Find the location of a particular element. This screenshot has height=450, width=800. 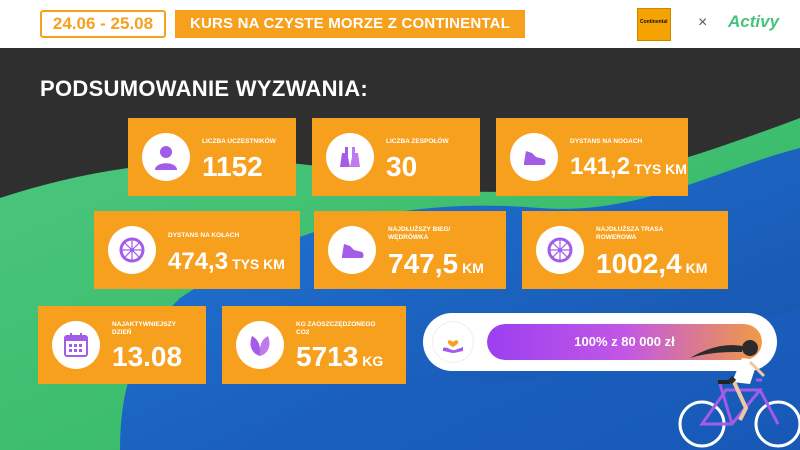

fundraising-progress: 100% z 80 000 zł is located at coordinates (600, 342).